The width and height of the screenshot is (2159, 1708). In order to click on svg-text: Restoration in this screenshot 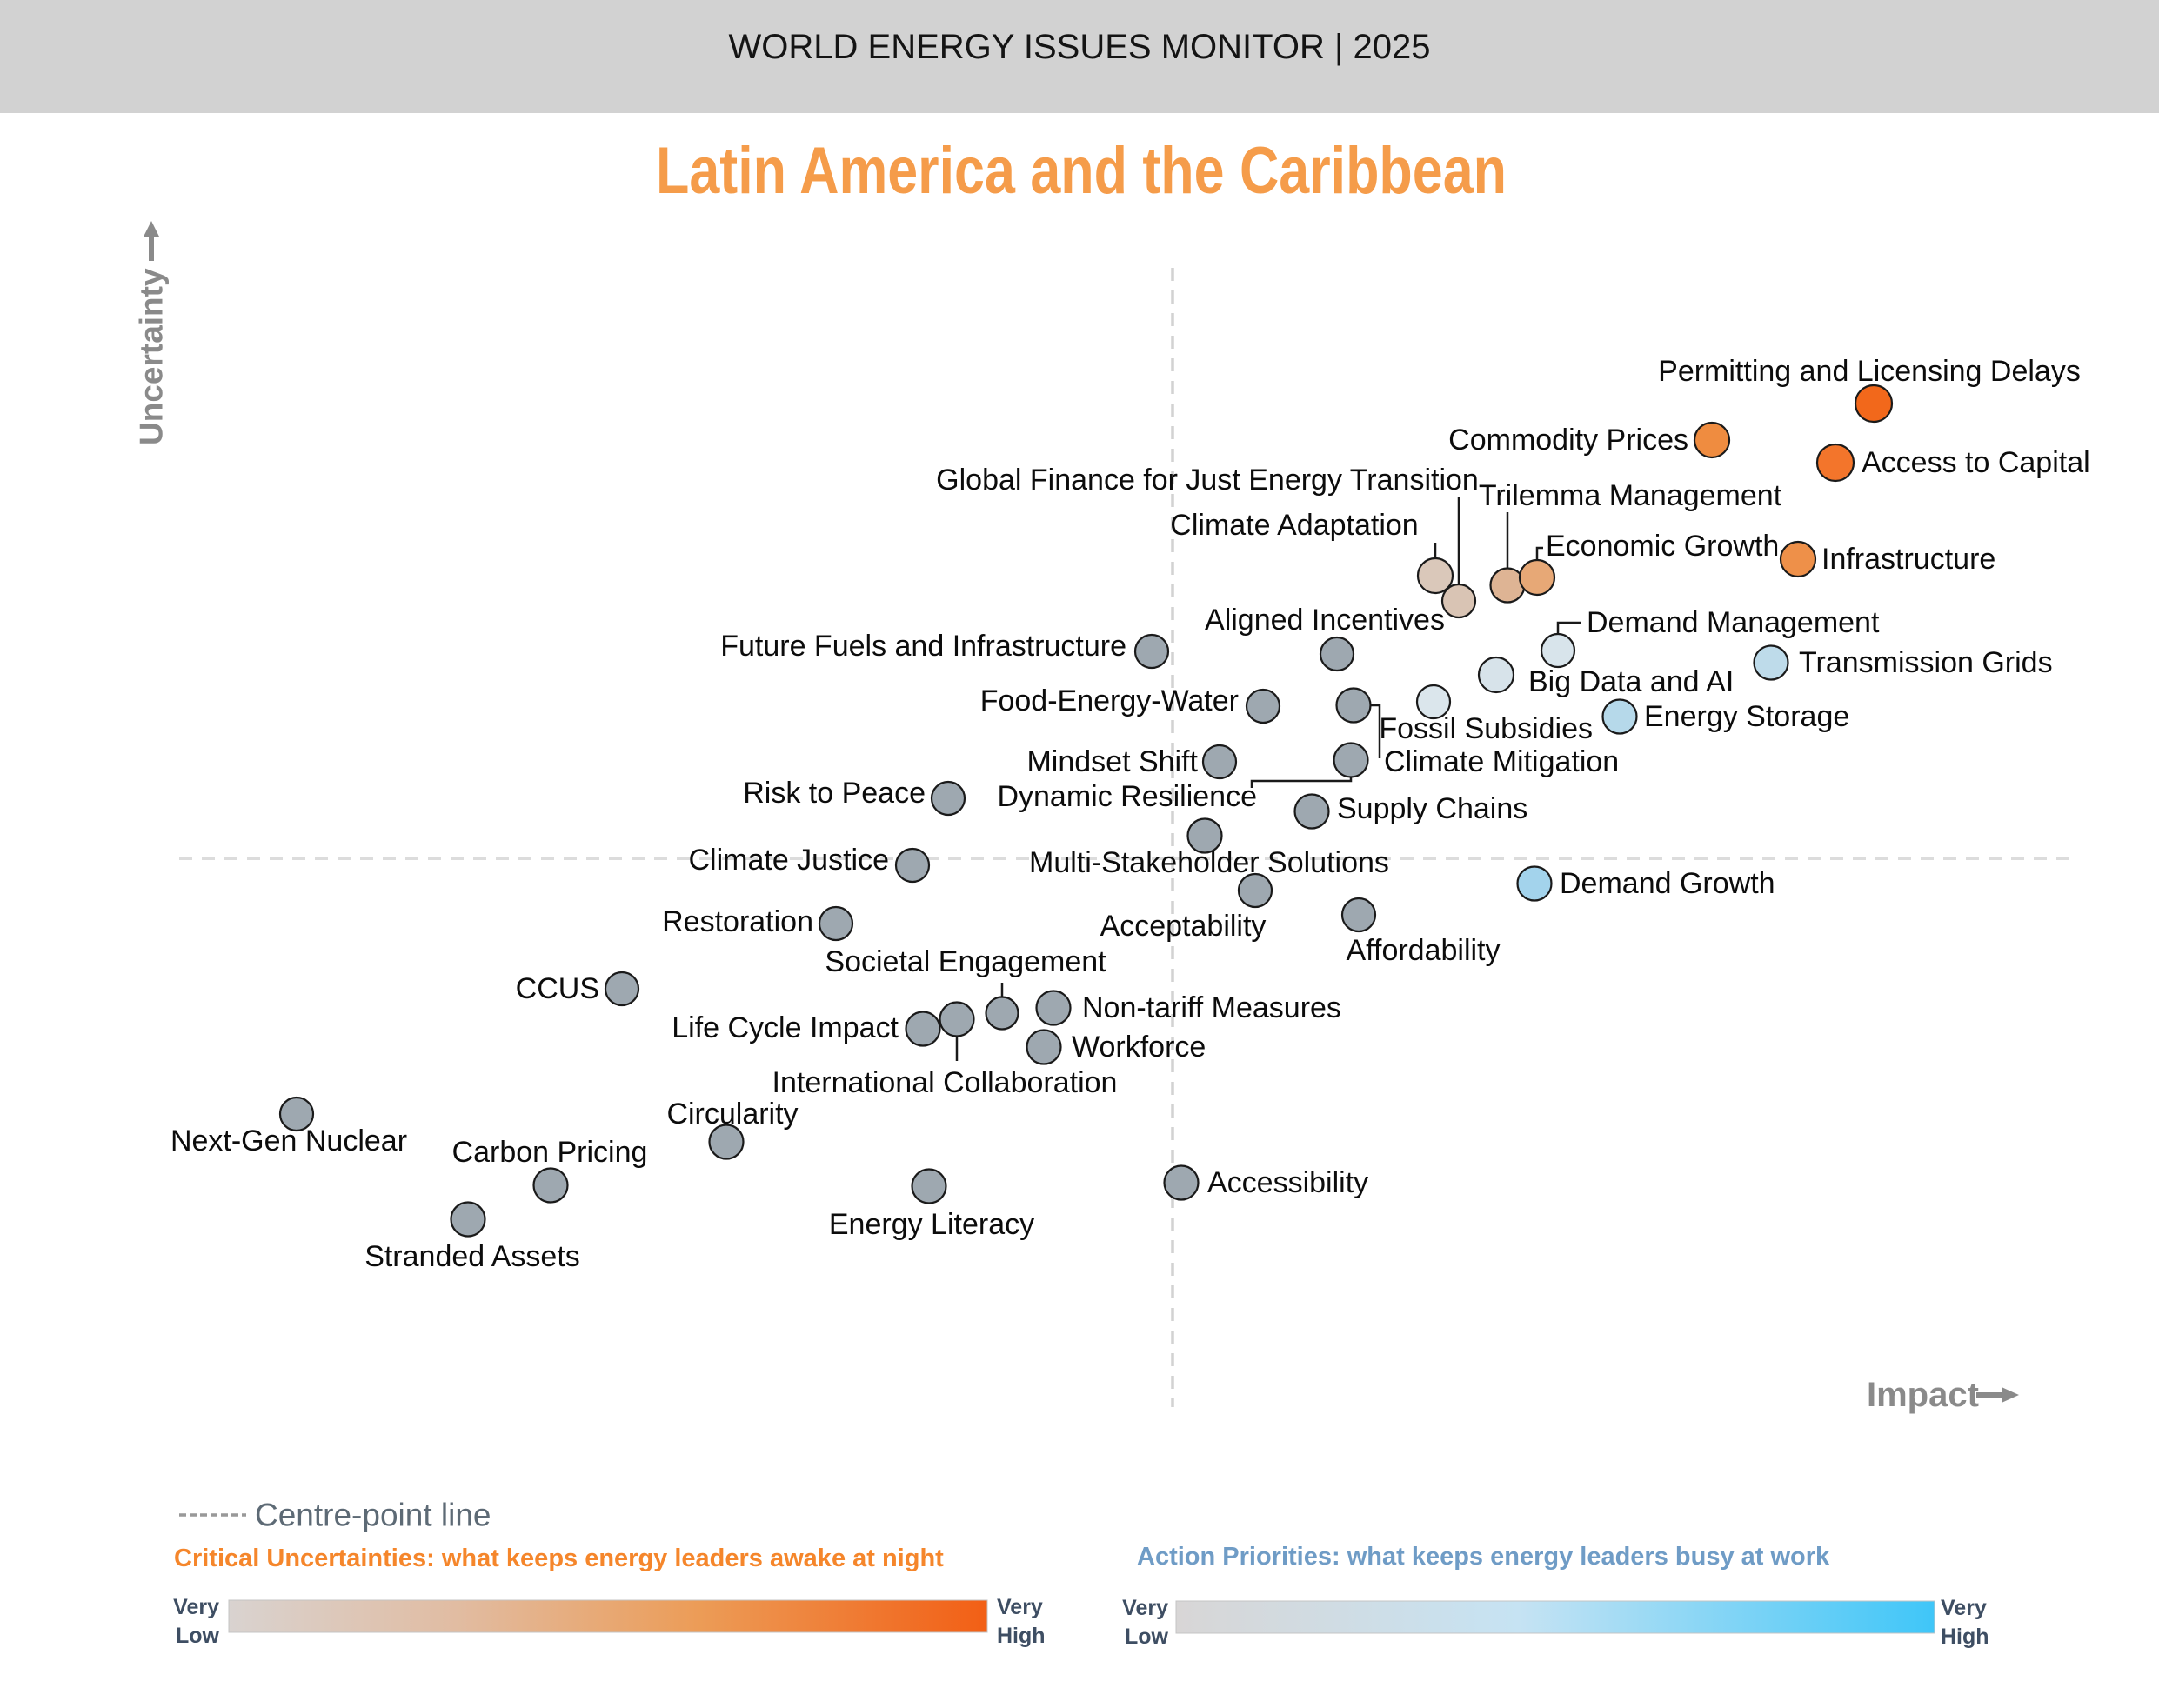, I will do `click(737, 921)`.